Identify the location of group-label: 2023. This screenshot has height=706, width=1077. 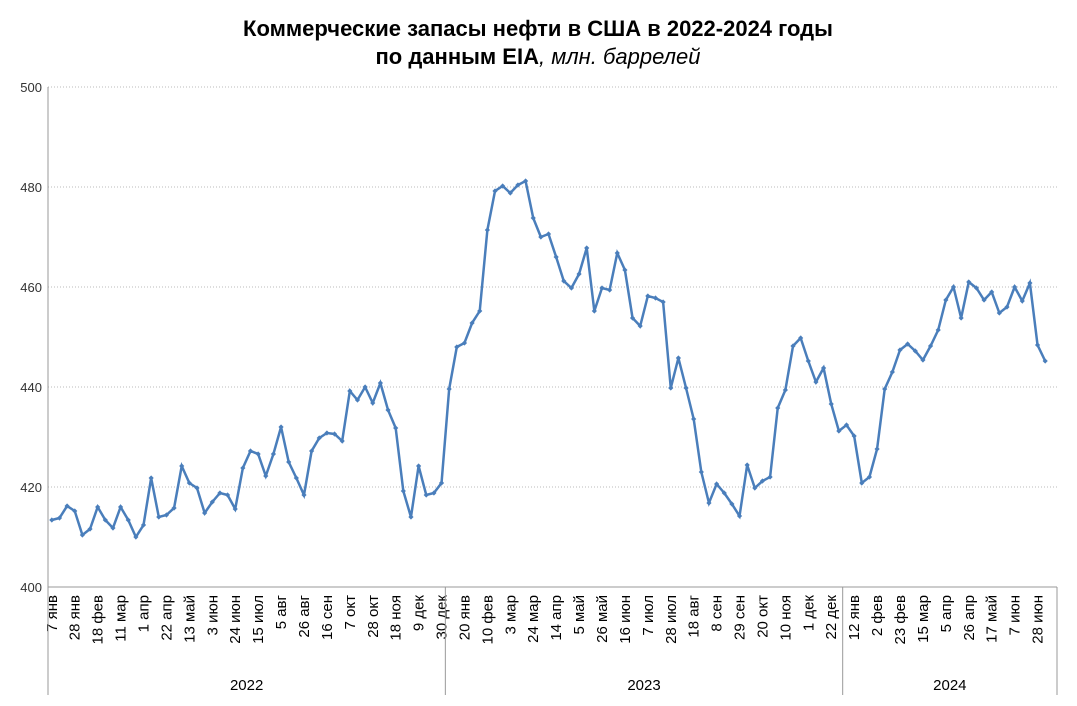
(643, 685).